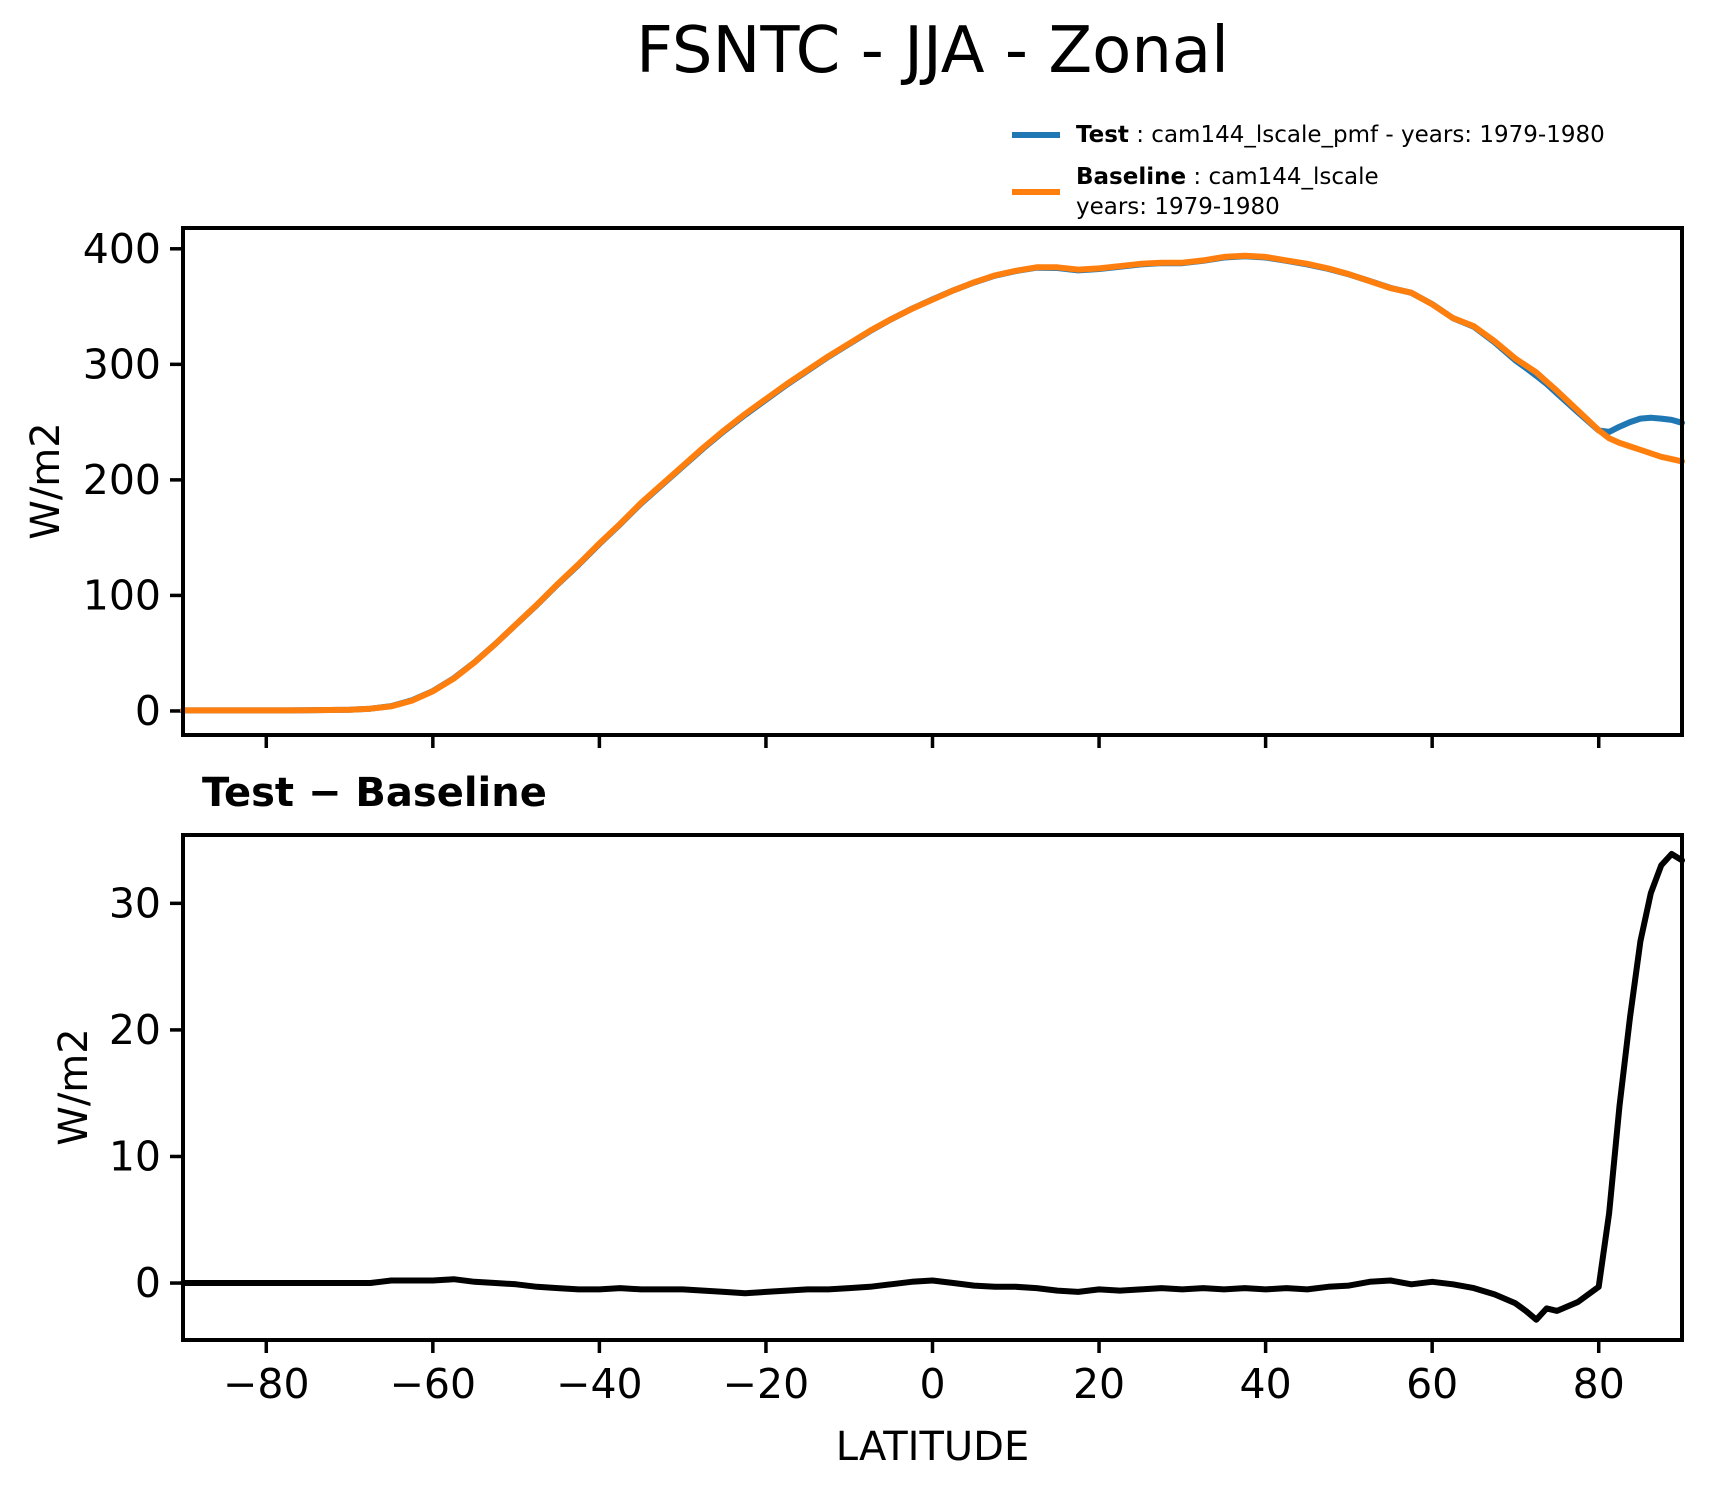  Describe the element at coordinates (766, 1384) in the screenshot. I see `svg-text: −20` at that location.